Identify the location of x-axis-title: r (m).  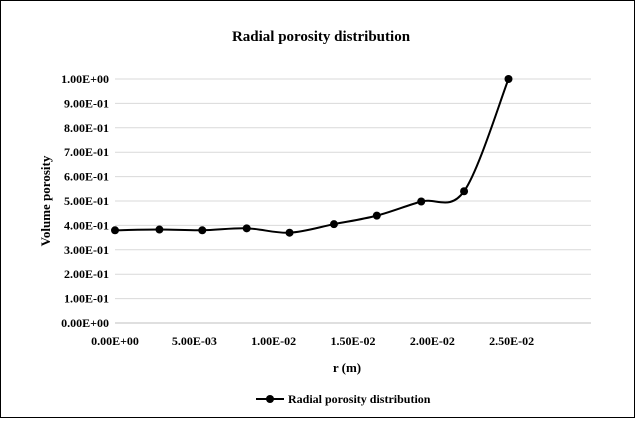
(347, 367).